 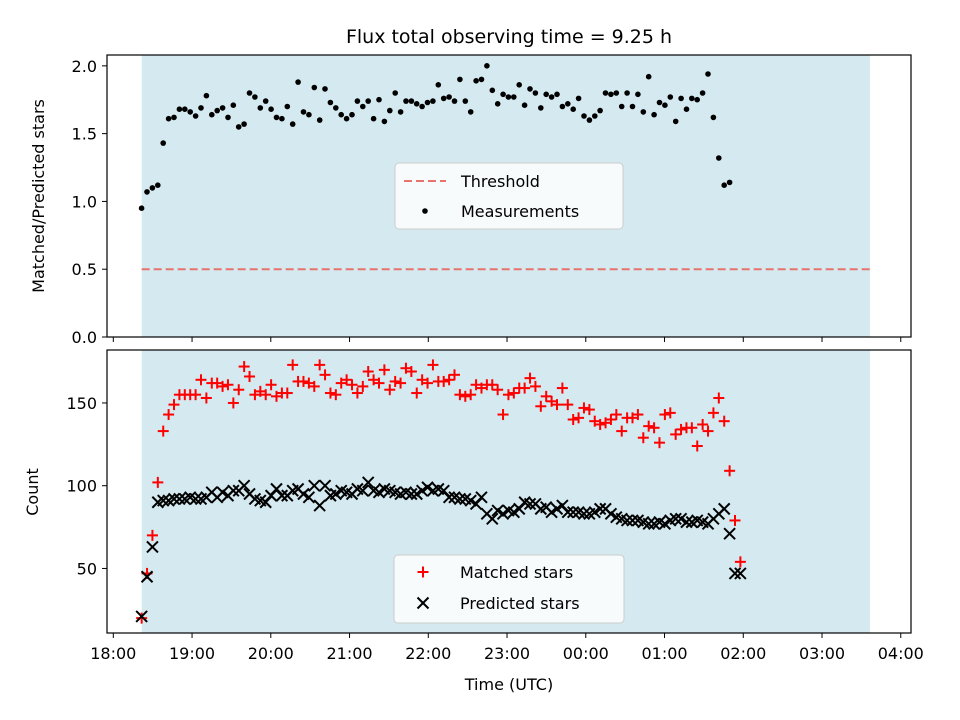 I want to click on top-y-tick-label: 1.5, so click(x=84, y=134).